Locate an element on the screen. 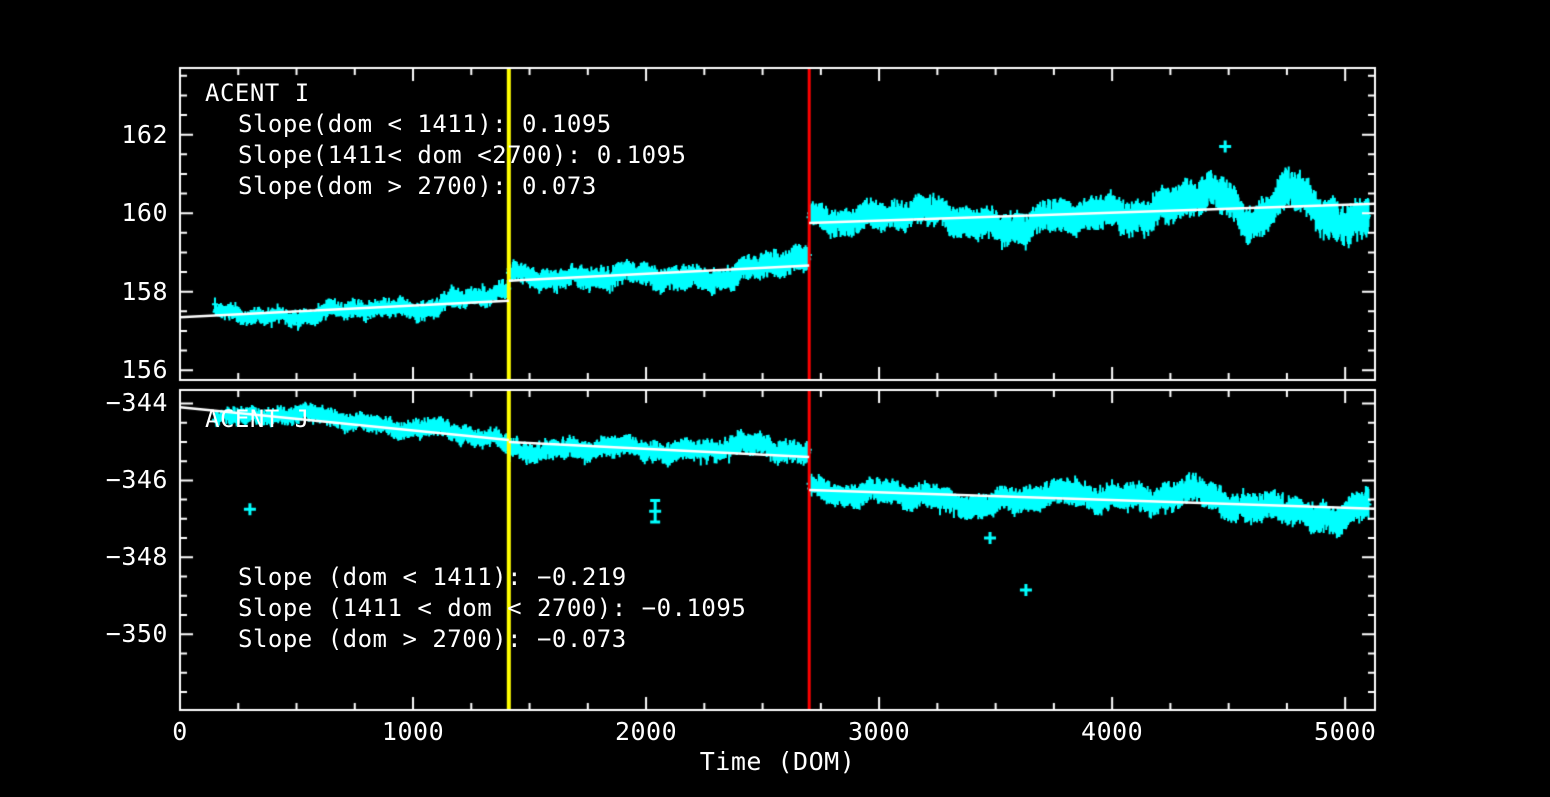  y-tick-label: 162 is located at coordinates (144, 134).